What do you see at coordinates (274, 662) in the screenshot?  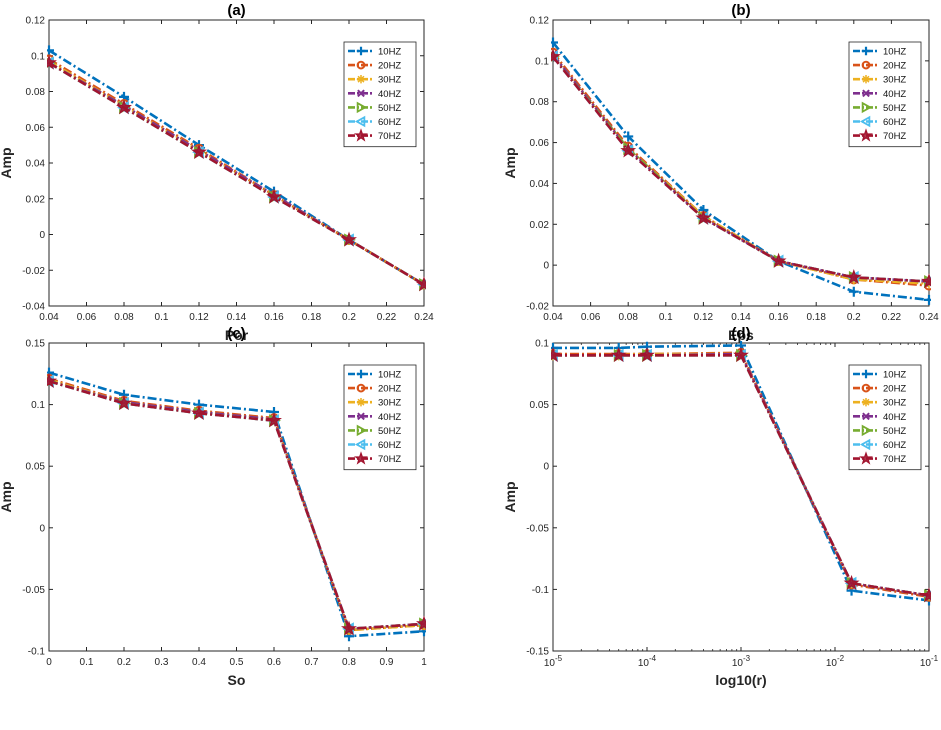 I see `x-tick-label: 0.6` at bounding box center [274, 662].